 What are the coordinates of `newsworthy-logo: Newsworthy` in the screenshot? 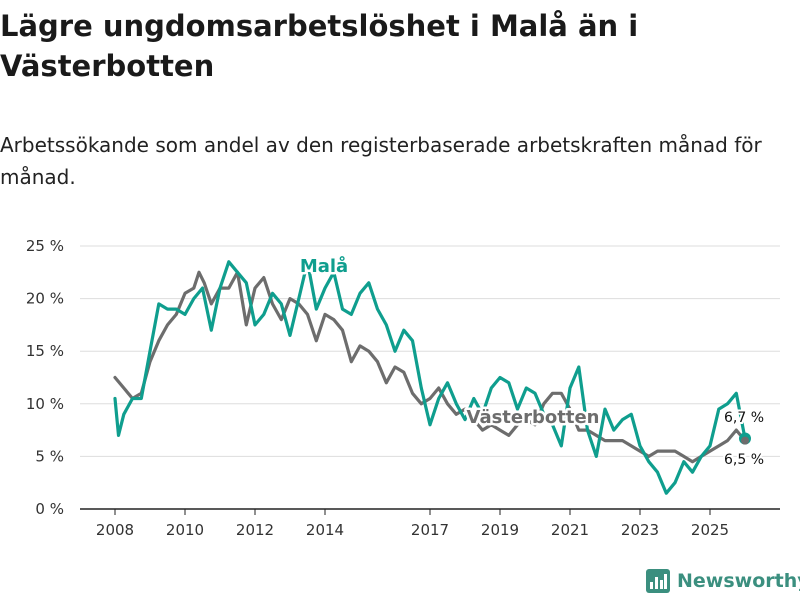 It's located at (722, 581).